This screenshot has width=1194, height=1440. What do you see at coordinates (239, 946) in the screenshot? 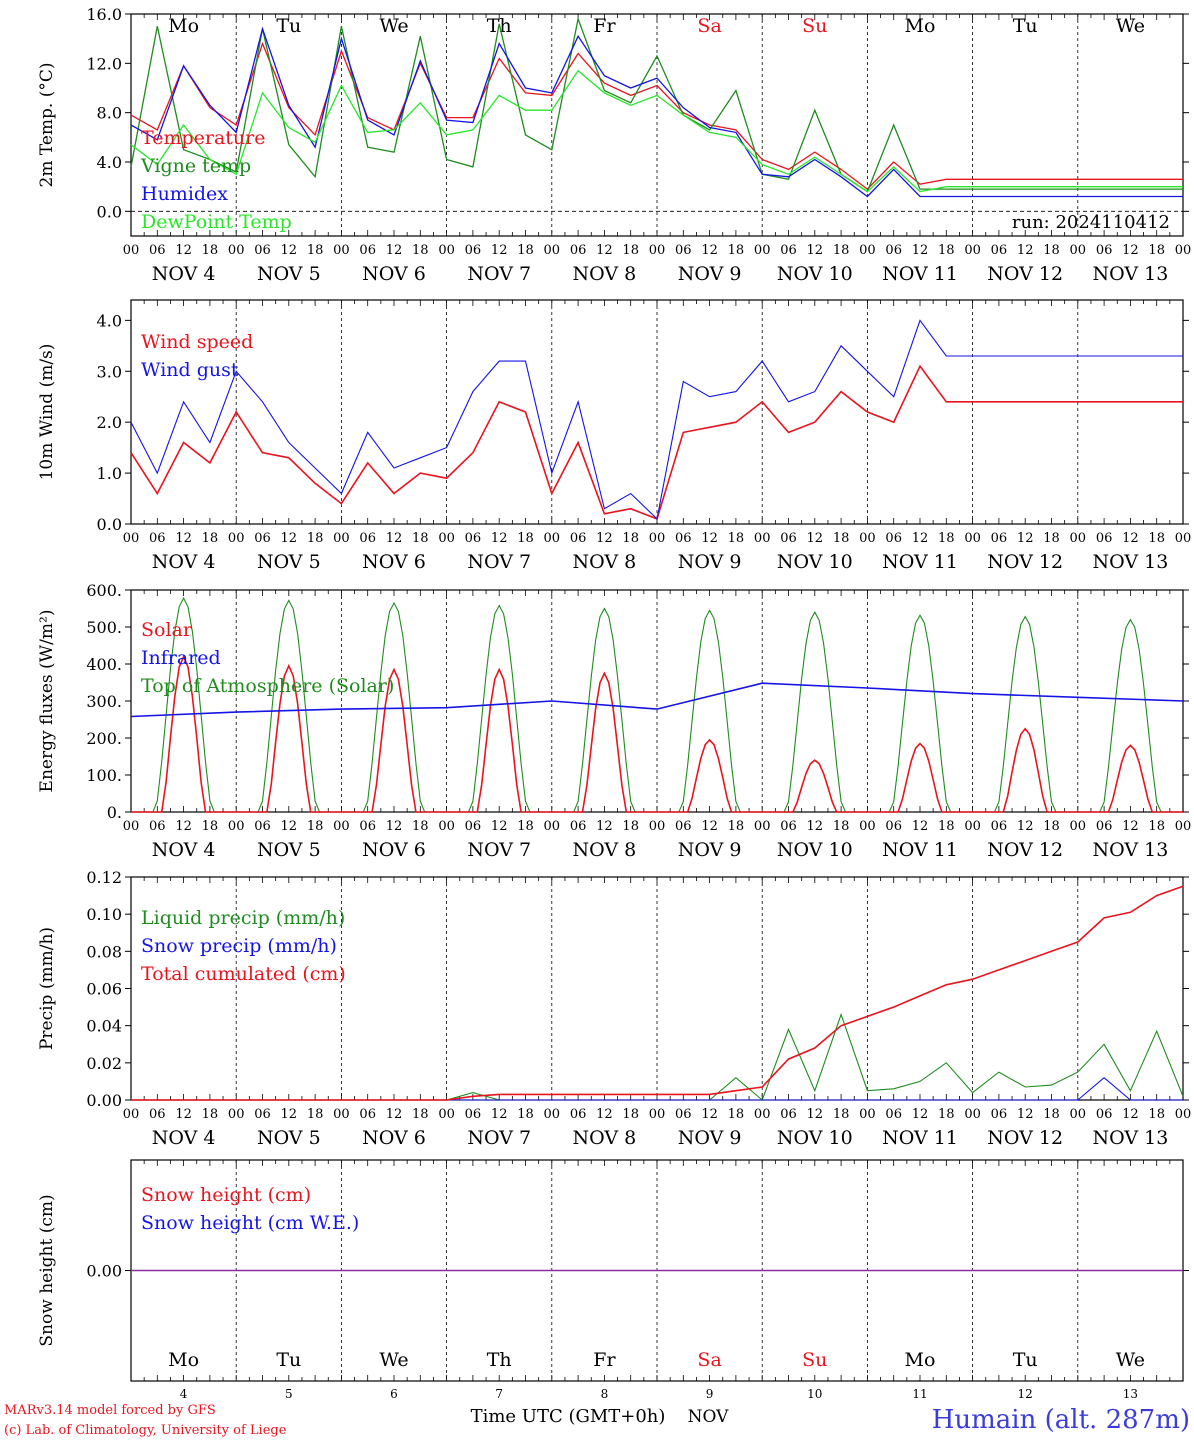
I see `legend-entry: Snow precip (mm/h)` at bounding box center [239, 946].